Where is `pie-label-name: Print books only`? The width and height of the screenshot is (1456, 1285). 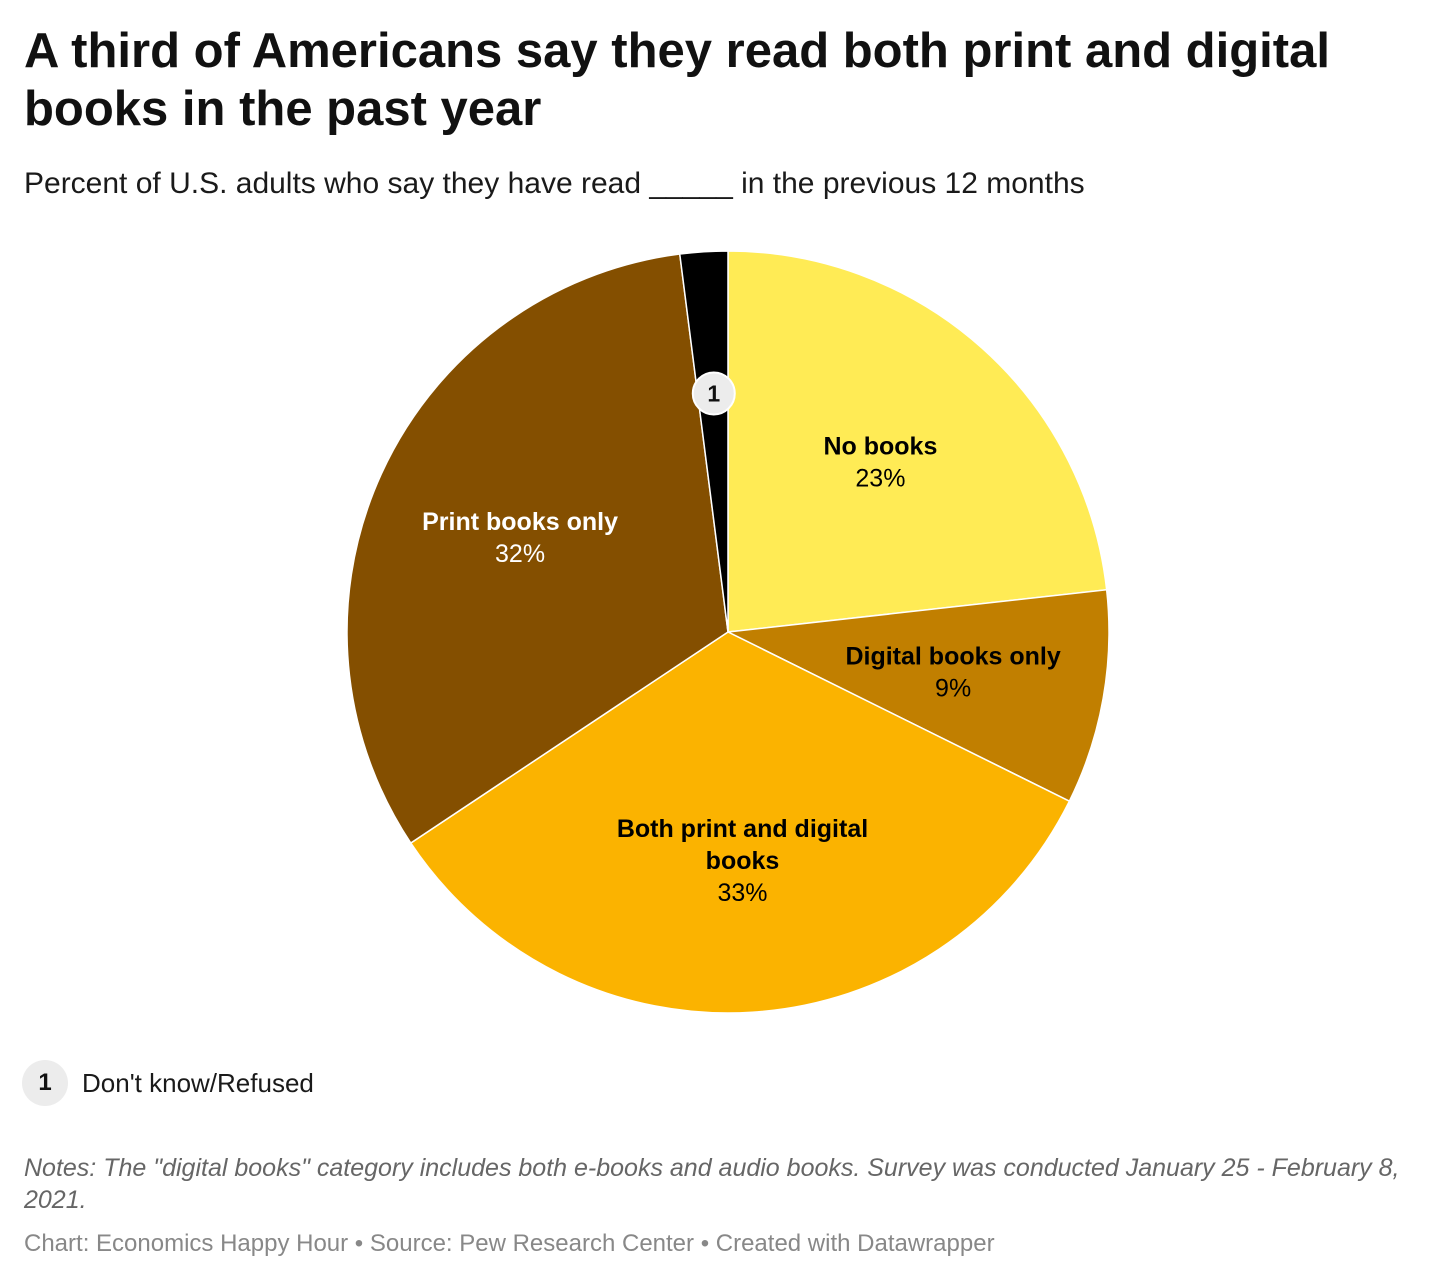
pie-label-name: Print books only is located at coordinates (520, 522).